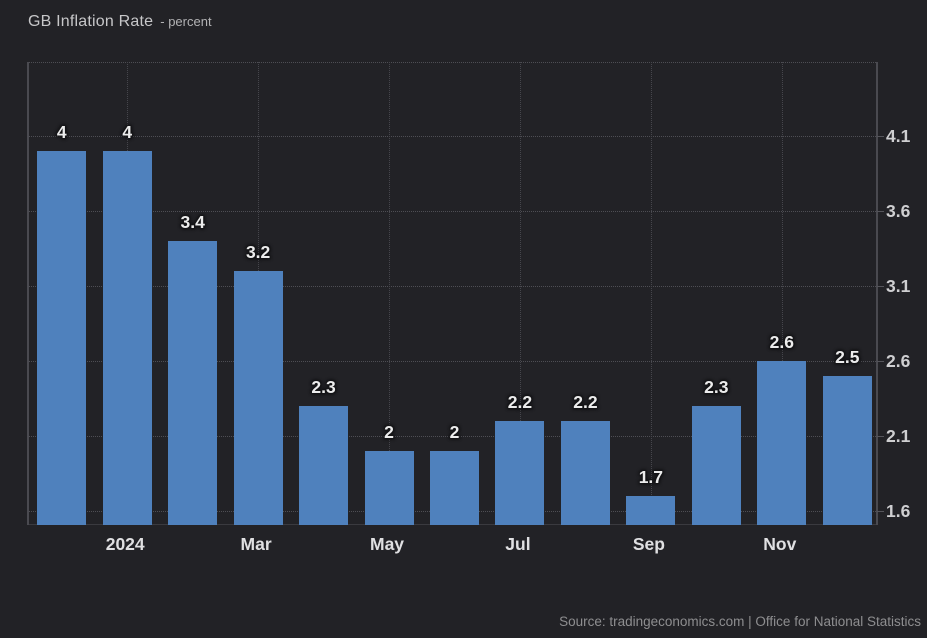 This screenshot has height=638, width=927. I want to click on y-tick-label: 1.6, so click(898, 511).